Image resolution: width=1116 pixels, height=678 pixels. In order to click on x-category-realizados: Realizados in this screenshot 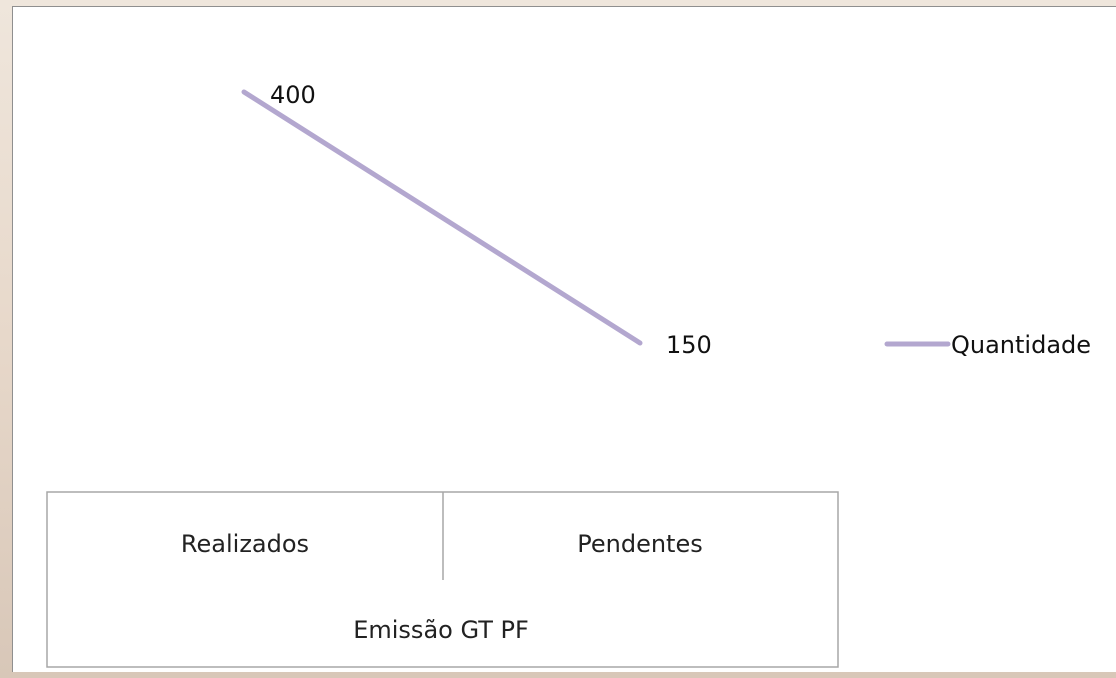, I will do `click(245, 544)`.